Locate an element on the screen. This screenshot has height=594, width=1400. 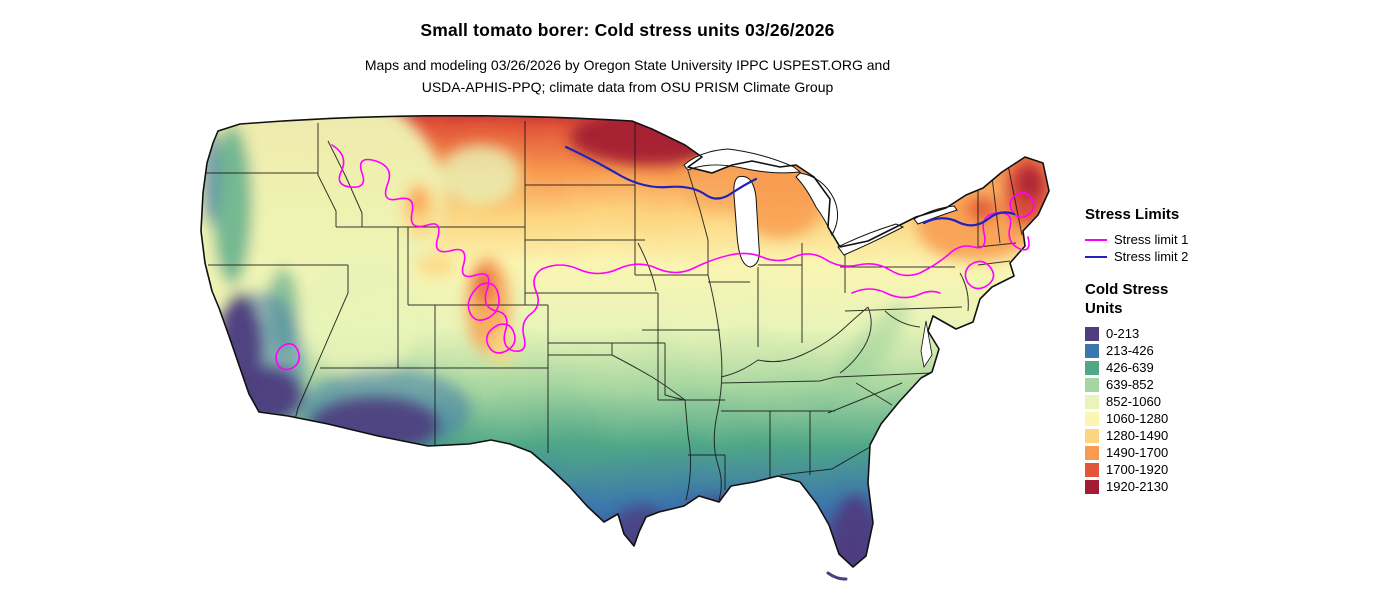
cold-title-line-1: Cold Stress is located at coordinates (1127, 289).